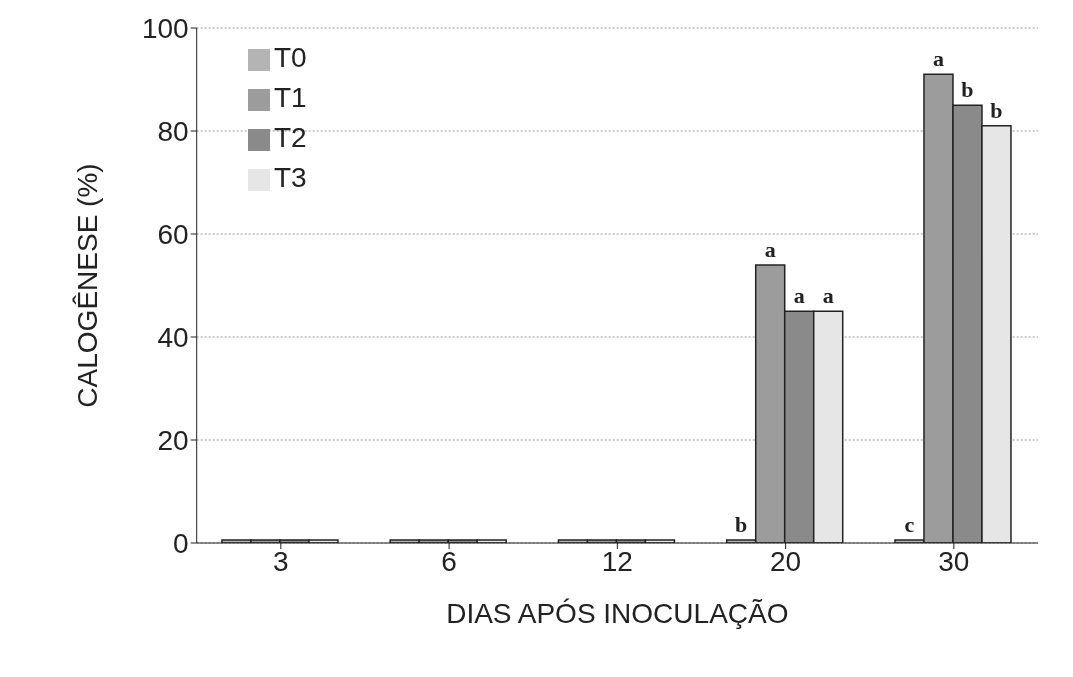 The height and width of the screenshot is (677, 1073). Describe the element at coordinates (449, 561) in the screenshot. I see `x-tick-label: 6` at that location.